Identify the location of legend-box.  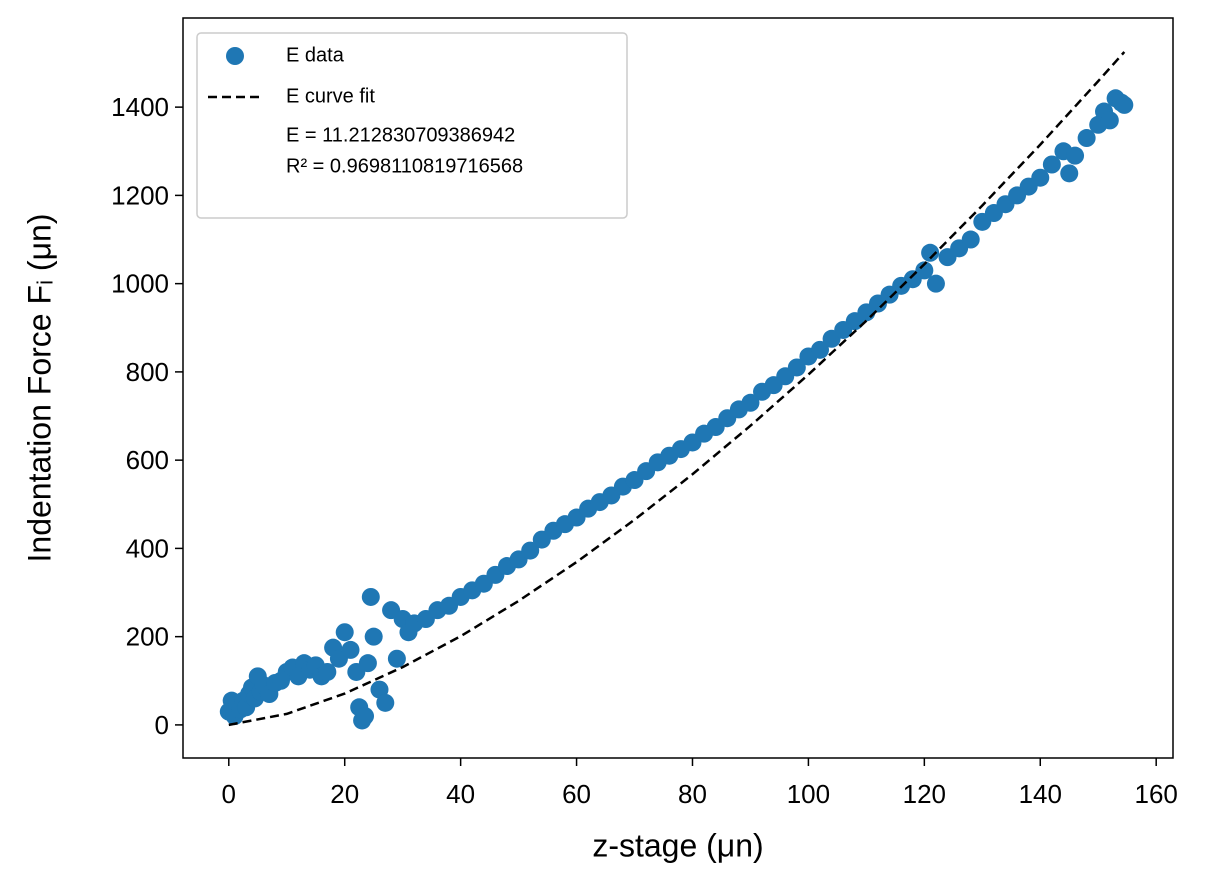
(412, 125).